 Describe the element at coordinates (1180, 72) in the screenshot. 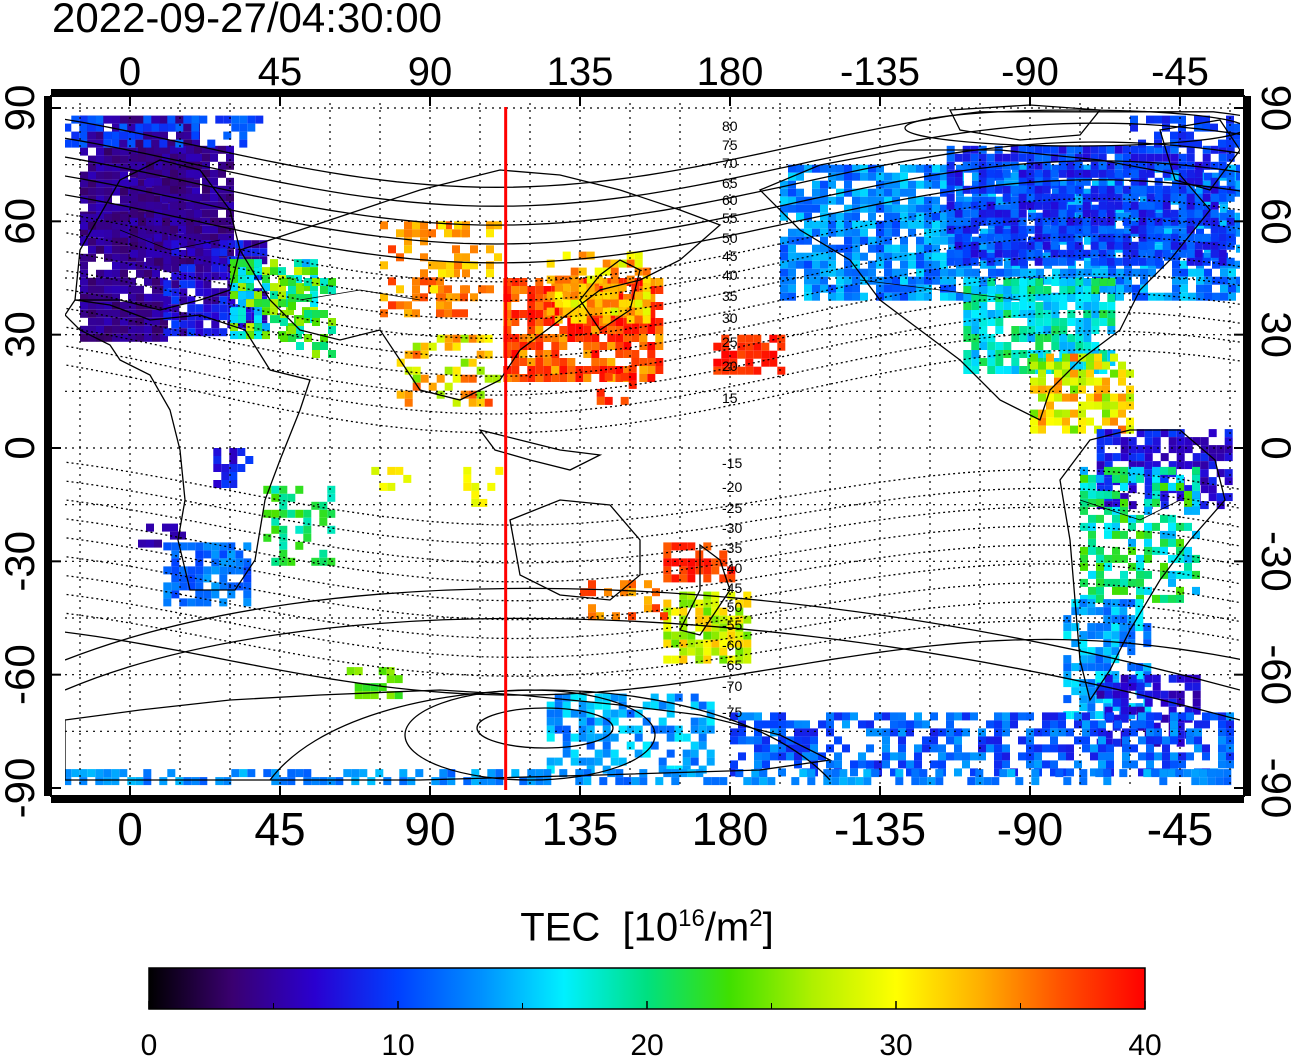

I see `top-lon-tick-label: -45` at that location.